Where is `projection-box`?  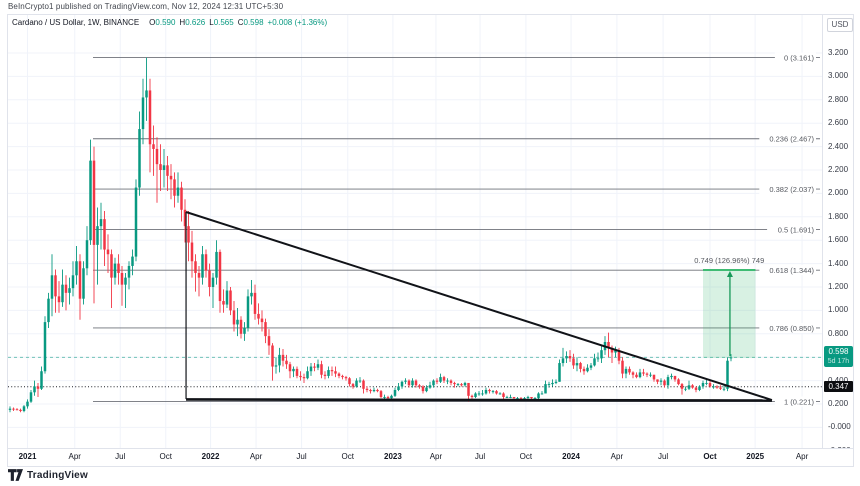 projection-box is located at coordinates (729, 314).